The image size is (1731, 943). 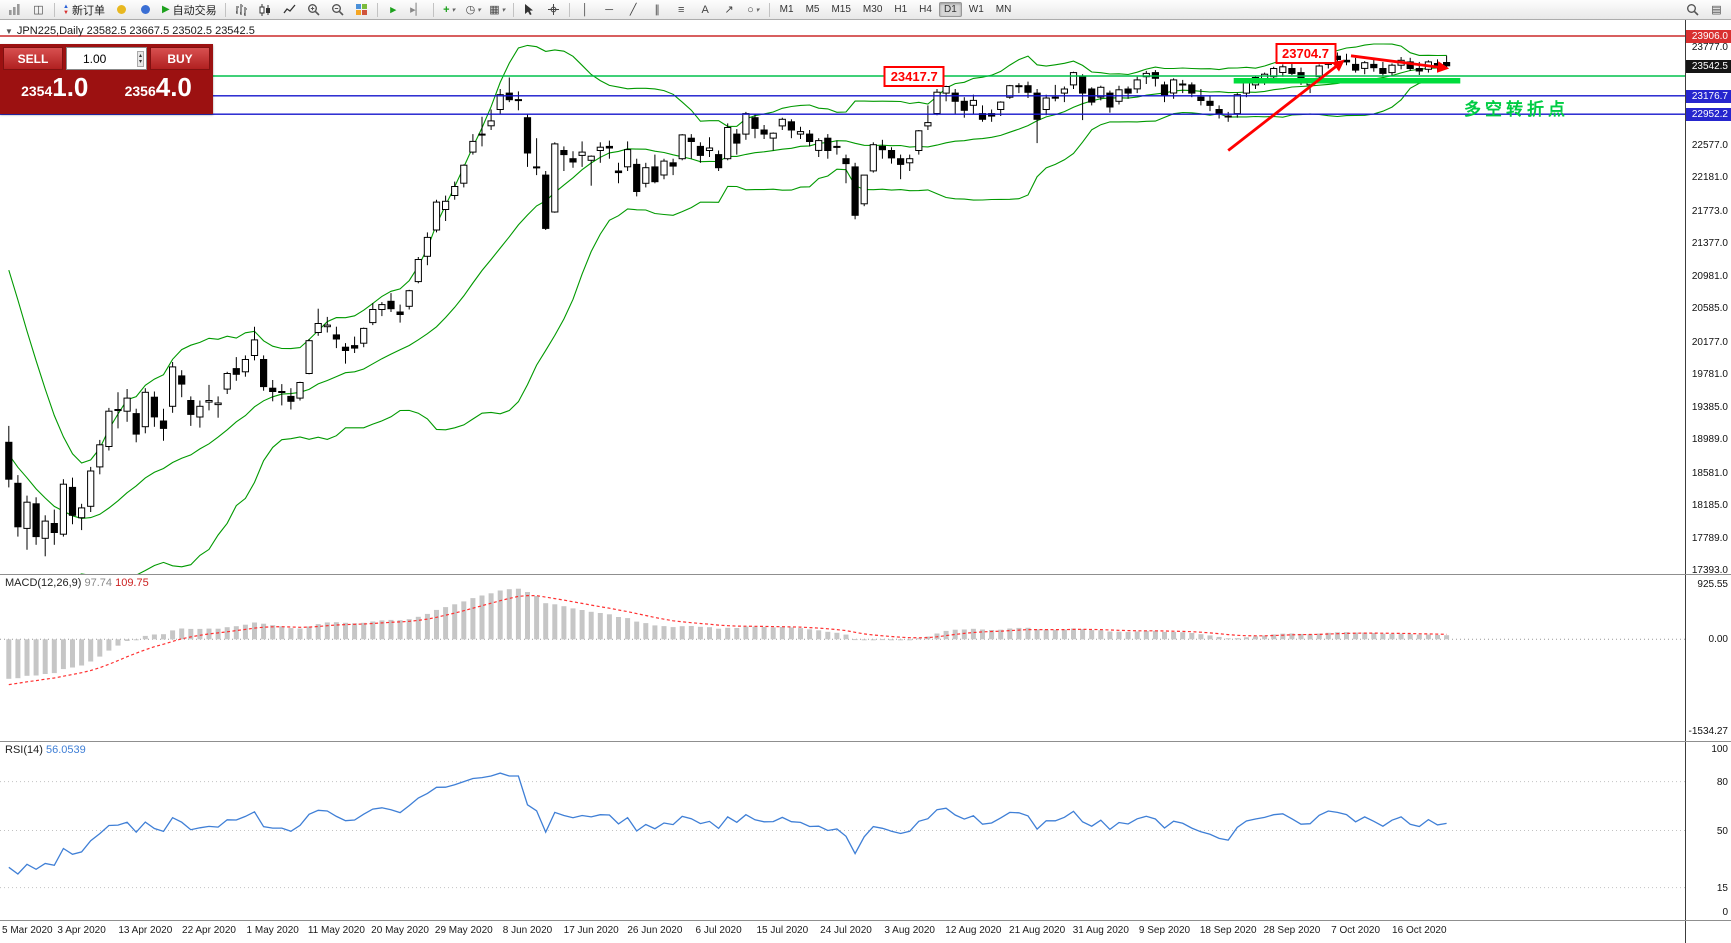 I want to click on autotrading-button: ▶ 自动交易, so click(x=189, y=9).